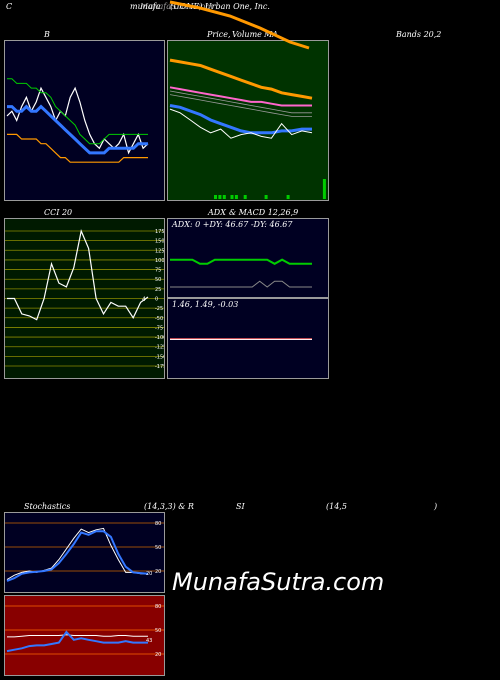 This screenshot has height=680, width=500. I want to click on cci-tick-label: 25, so click(158, 290).